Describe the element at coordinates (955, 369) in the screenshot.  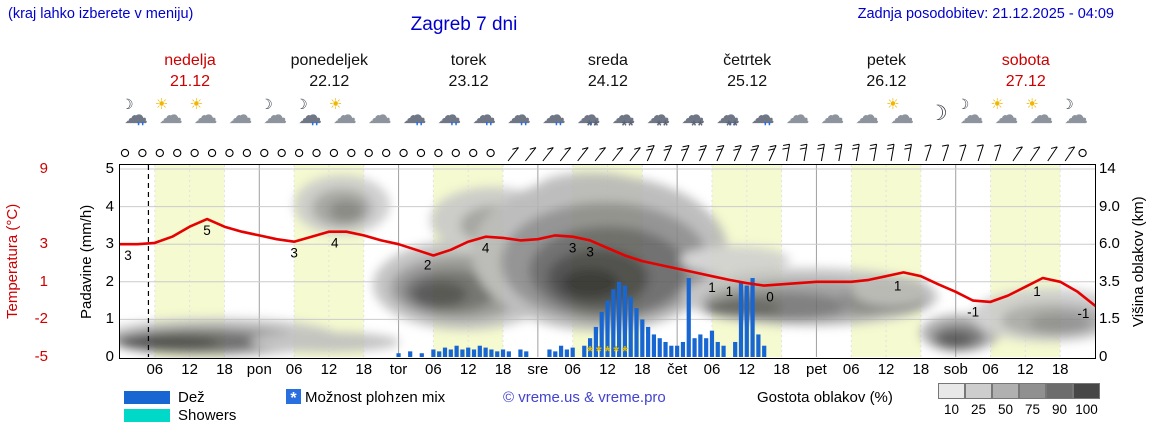
I see `day-abbrev-tick: sob` at that location.